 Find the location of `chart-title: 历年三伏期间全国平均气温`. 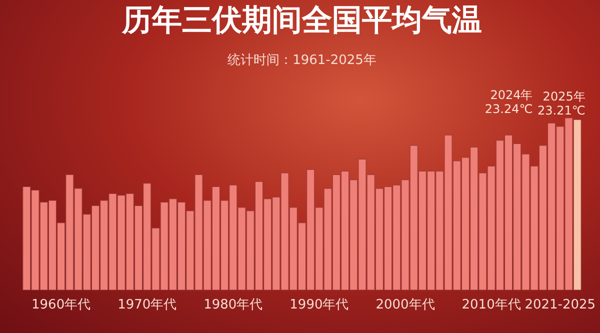

chart-title: 历年三伏期间全国平均气温 is located at coordinates (301, 20).